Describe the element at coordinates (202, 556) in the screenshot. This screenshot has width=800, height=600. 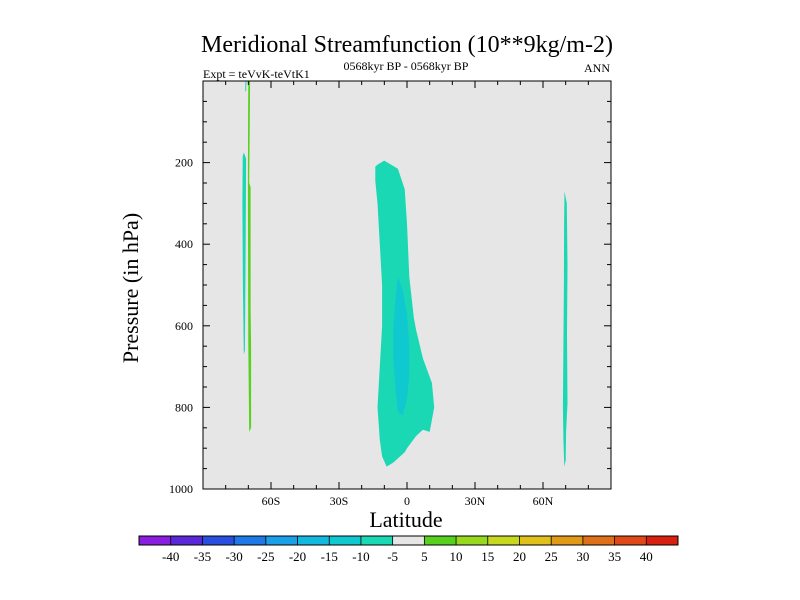
I see `colorbar-label: -35` at that location.